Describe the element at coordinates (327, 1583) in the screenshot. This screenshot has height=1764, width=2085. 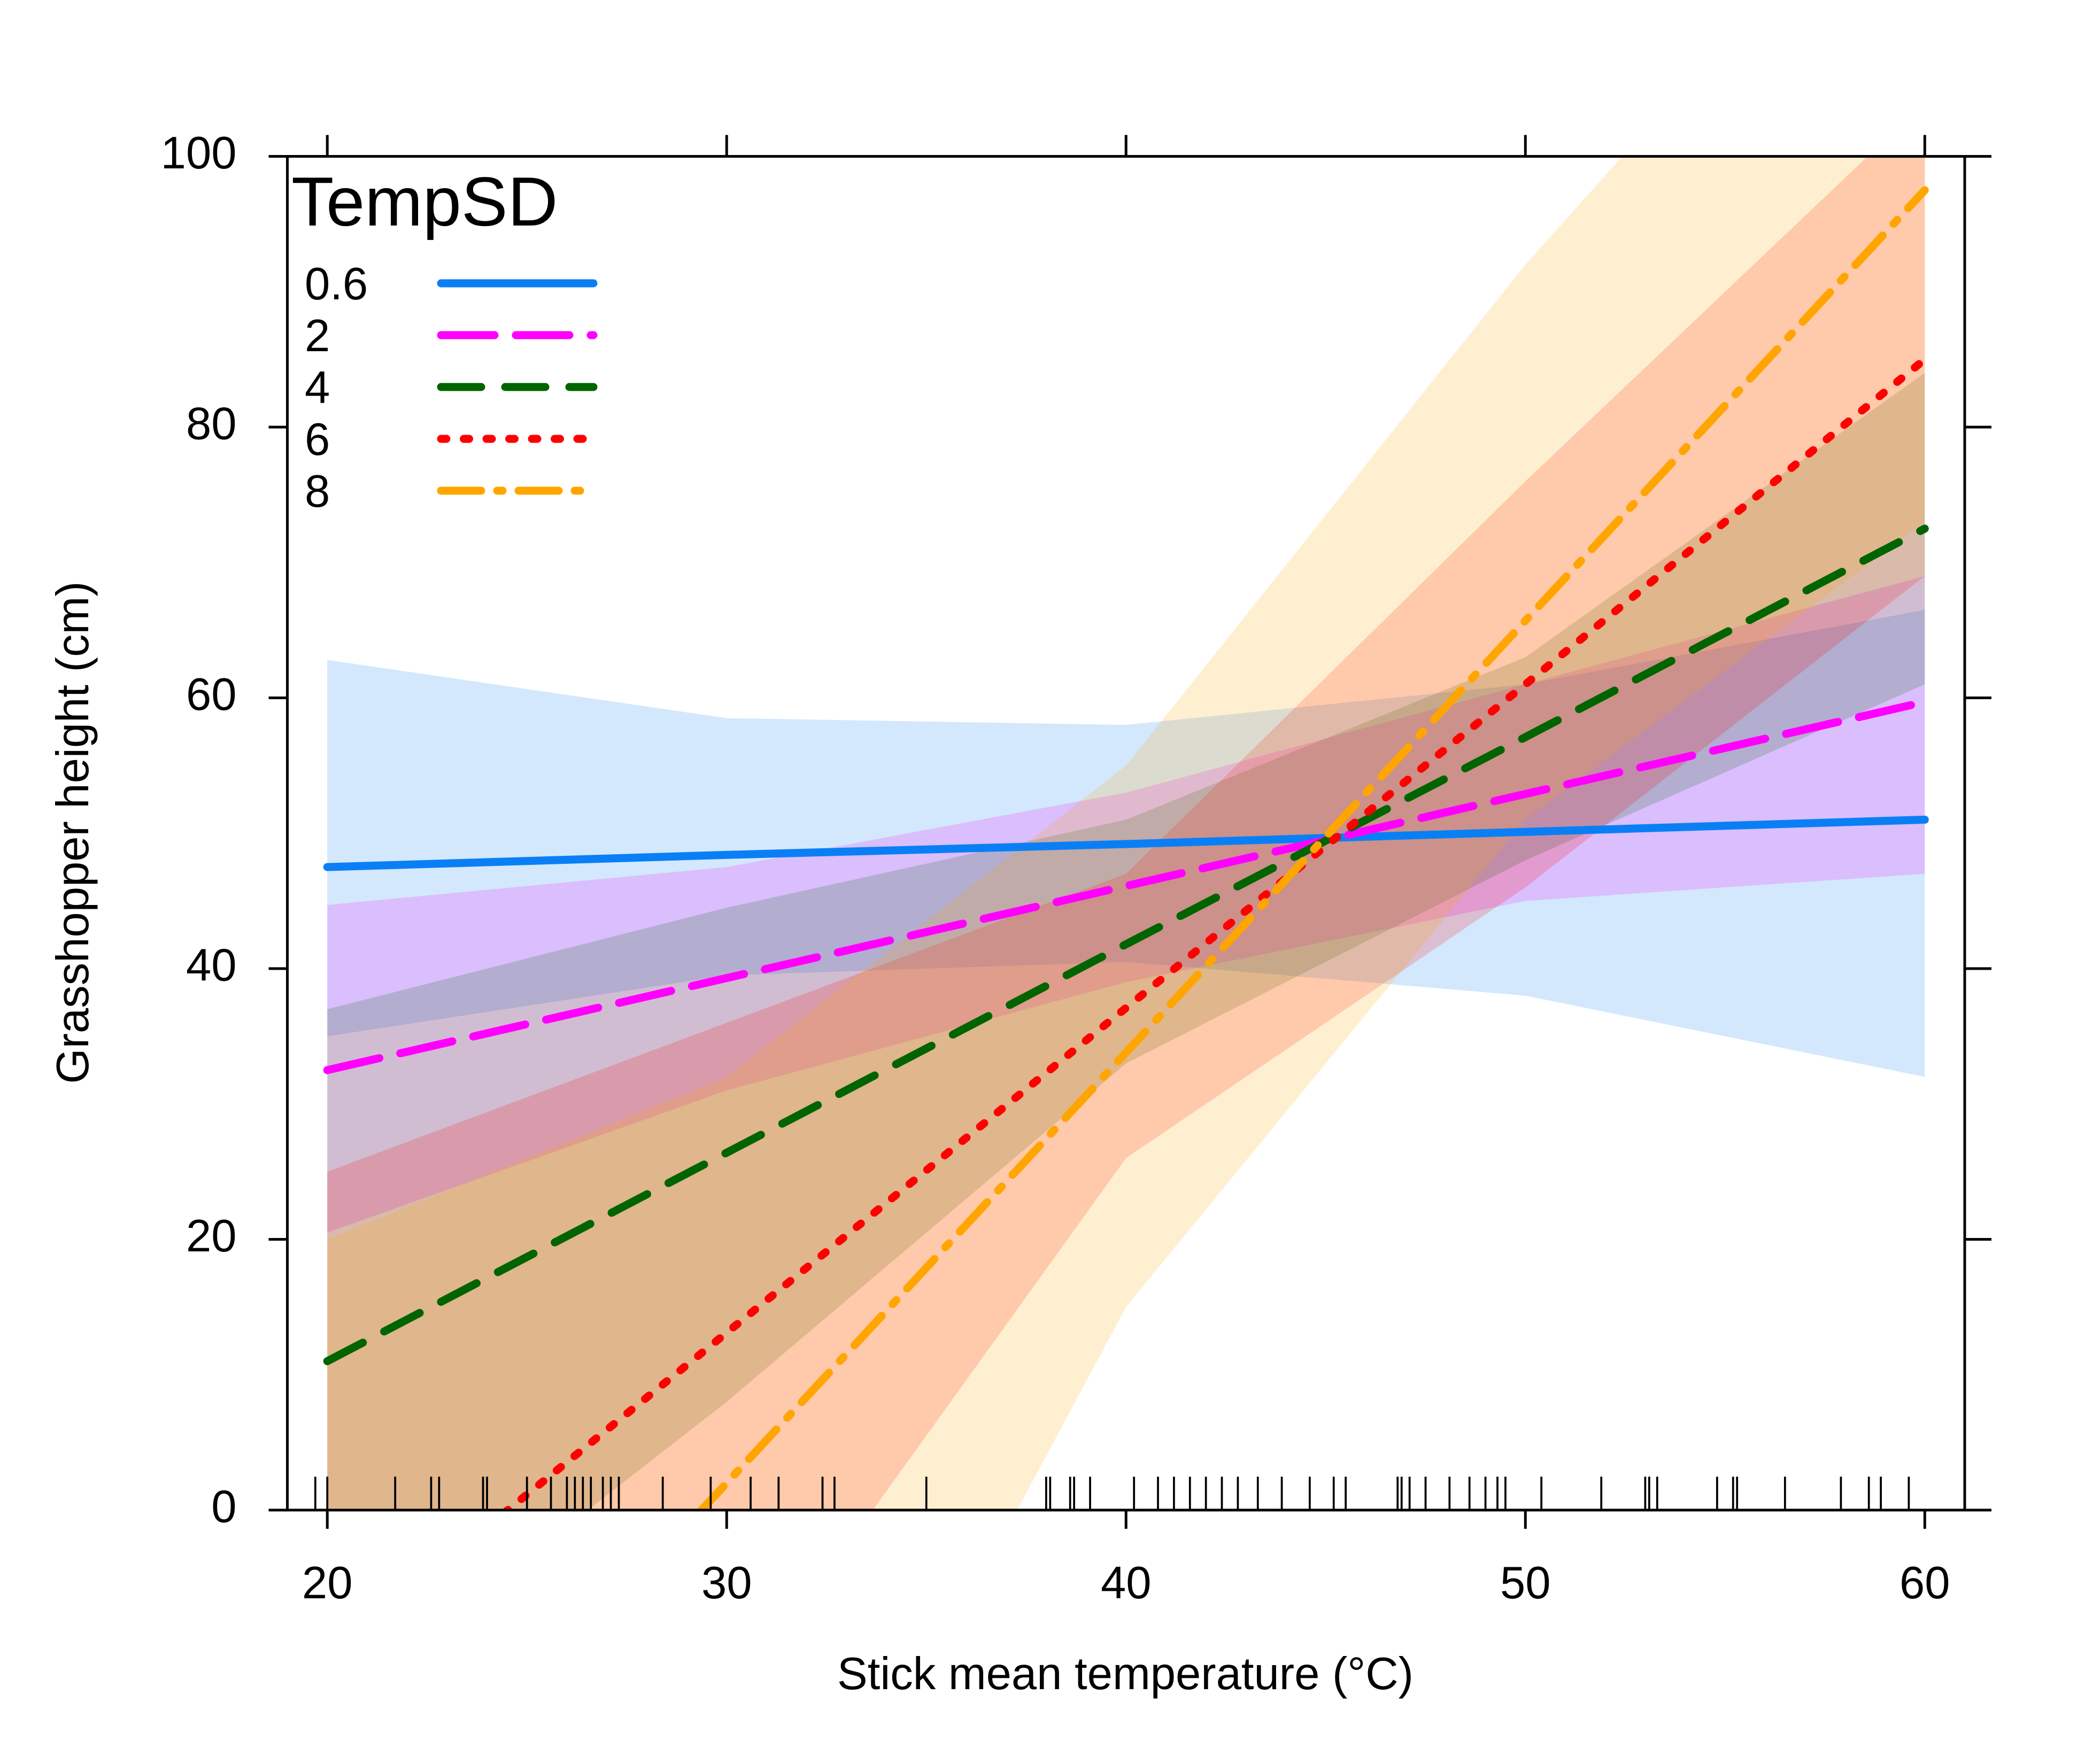
I see `x-tick-label: 20` at that location.